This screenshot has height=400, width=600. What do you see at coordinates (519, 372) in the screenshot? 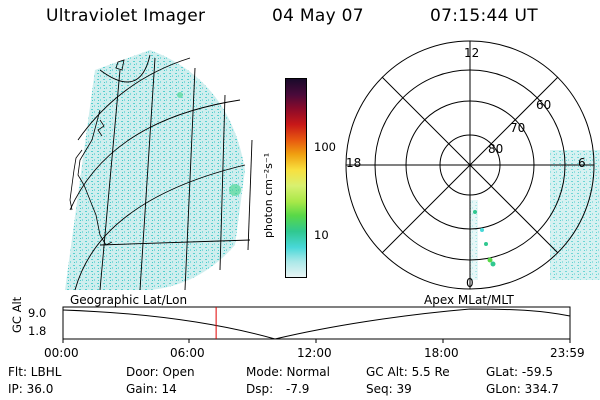
I see `status-glat: GLat: -59.5` at bounding box center [519, 372].